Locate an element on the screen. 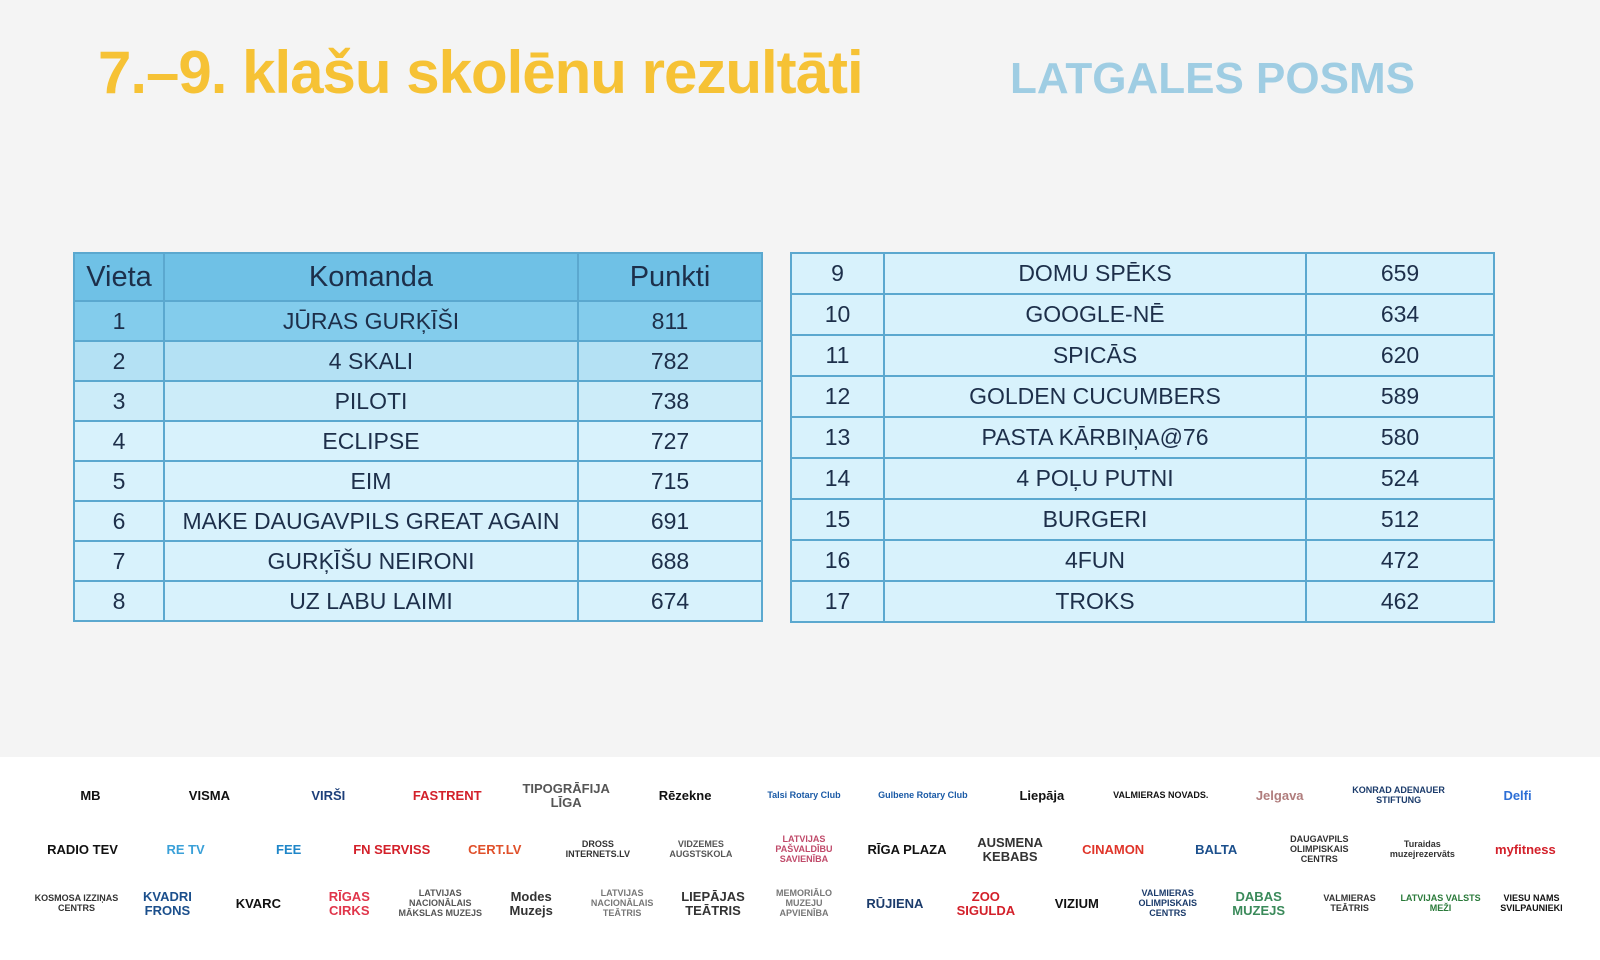  cell-points: 691 is located at coordinates (670, 521).